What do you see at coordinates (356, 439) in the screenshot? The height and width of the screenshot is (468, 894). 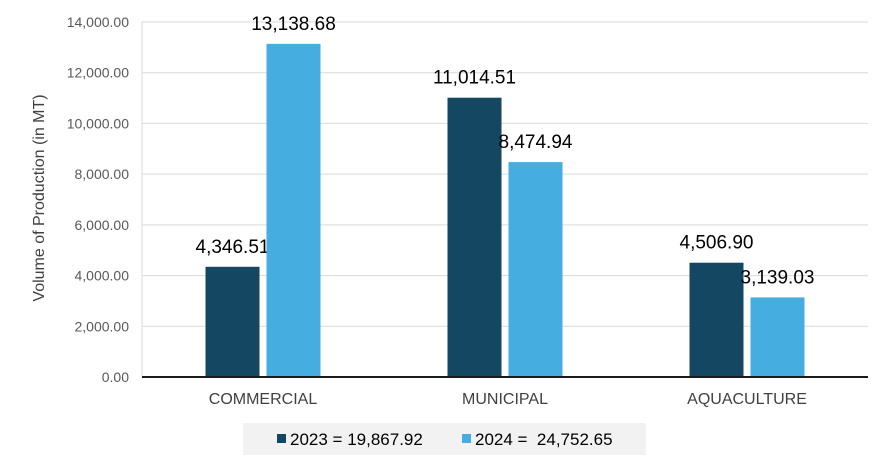 I see `legend-label-2023: 2023 = 19,867.92` at bounding box center [356, 439].